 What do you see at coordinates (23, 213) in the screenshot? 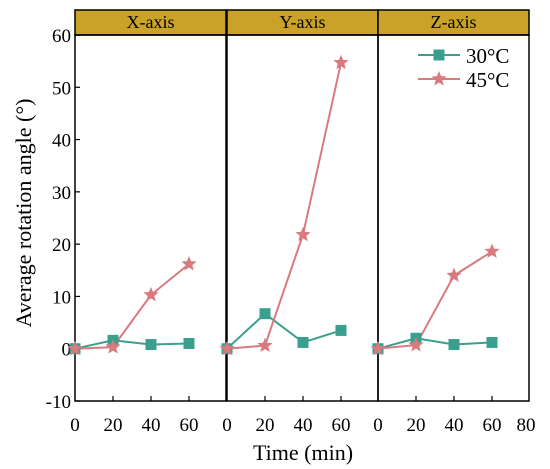
I see `y-axis-label: Average rotation angle (°)` at bounding box center [23, 213].